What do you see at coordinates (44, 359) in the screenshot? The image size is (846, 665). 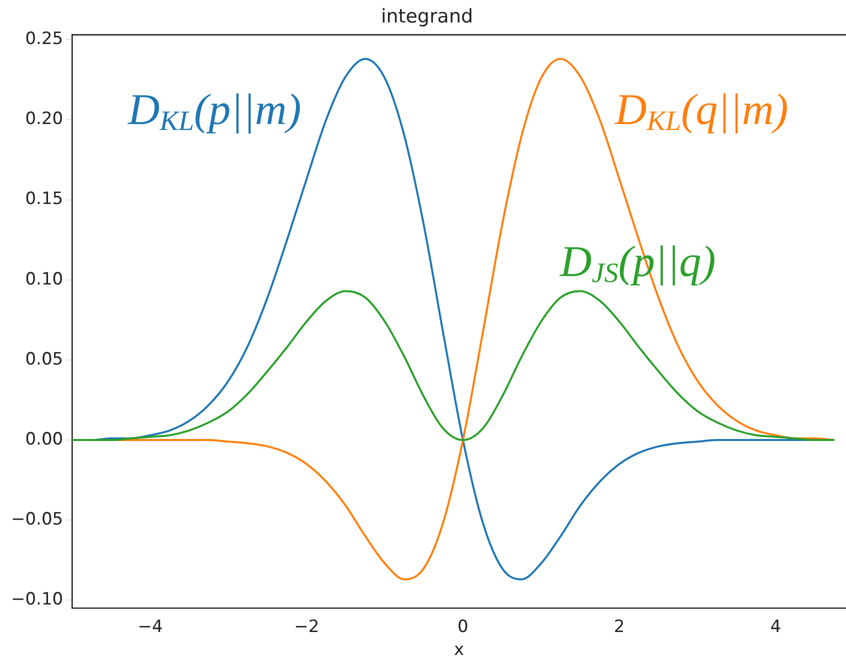 I see `y-tick-label: 0.05` at bounding box center [44, 359].